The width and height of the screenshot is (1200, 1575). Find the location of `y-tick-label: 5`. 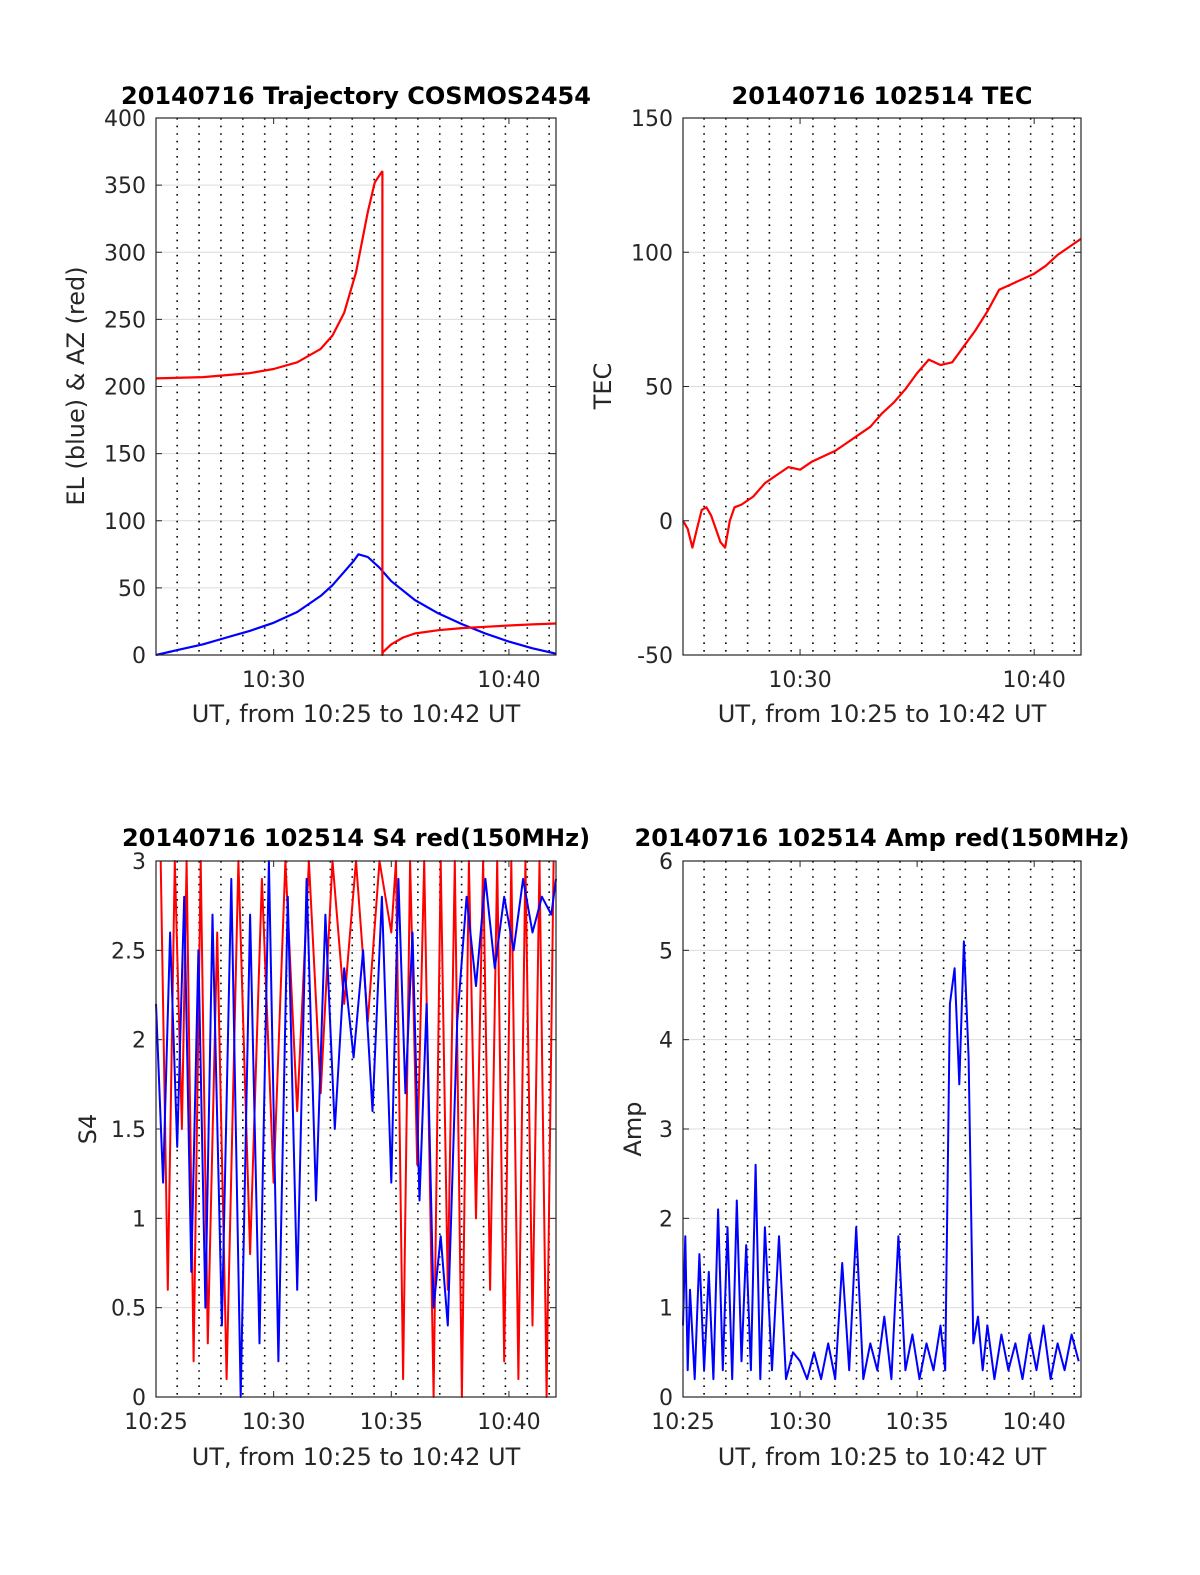

y-tick-label: 5 is located at coordinates (666, 951).